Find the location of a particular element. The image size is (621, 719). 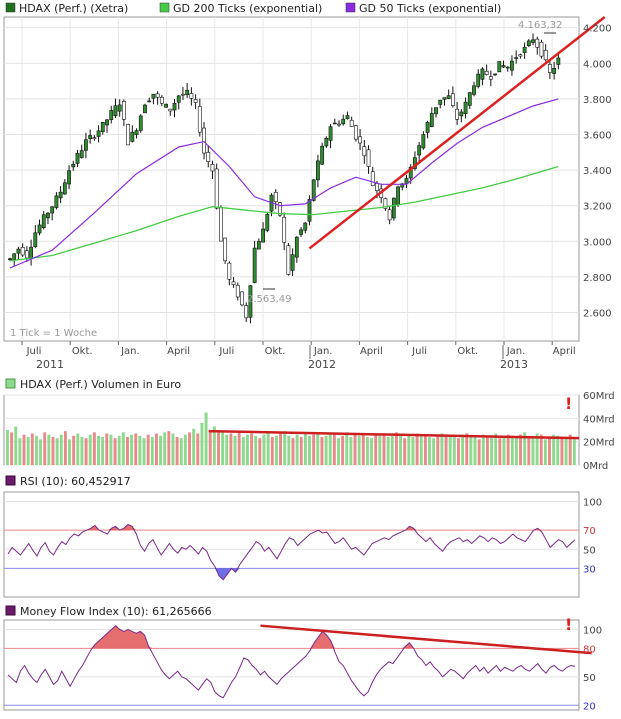

price-month-label-8: Juli is located at coordinates (419, 351).